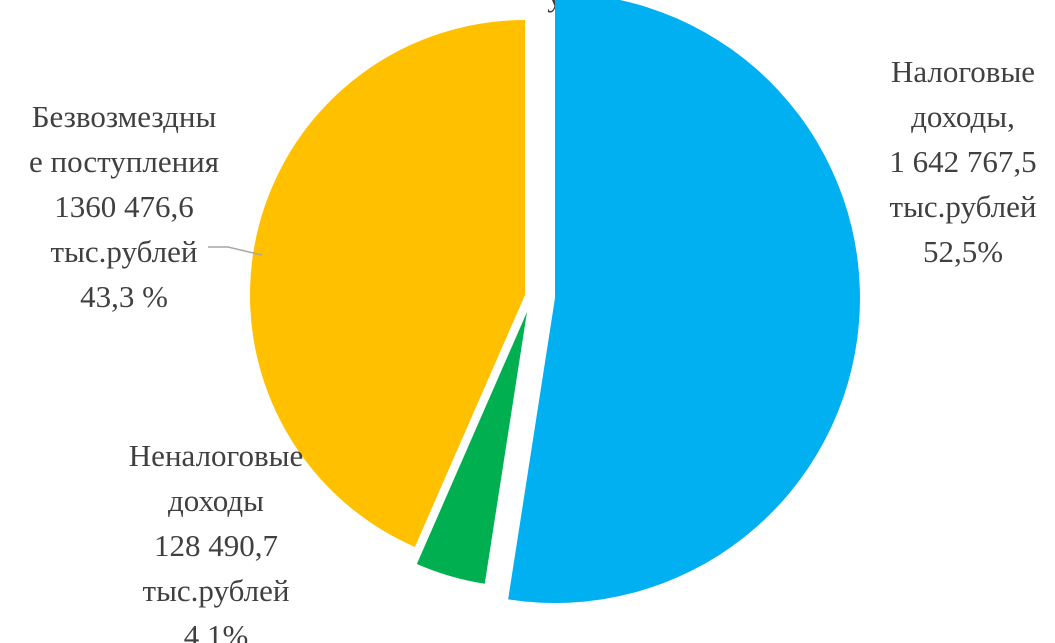 The image size is (1055, 643). Describe the element at coordinates (235, 251) in the screenshot. I see `leader-line` at that location.